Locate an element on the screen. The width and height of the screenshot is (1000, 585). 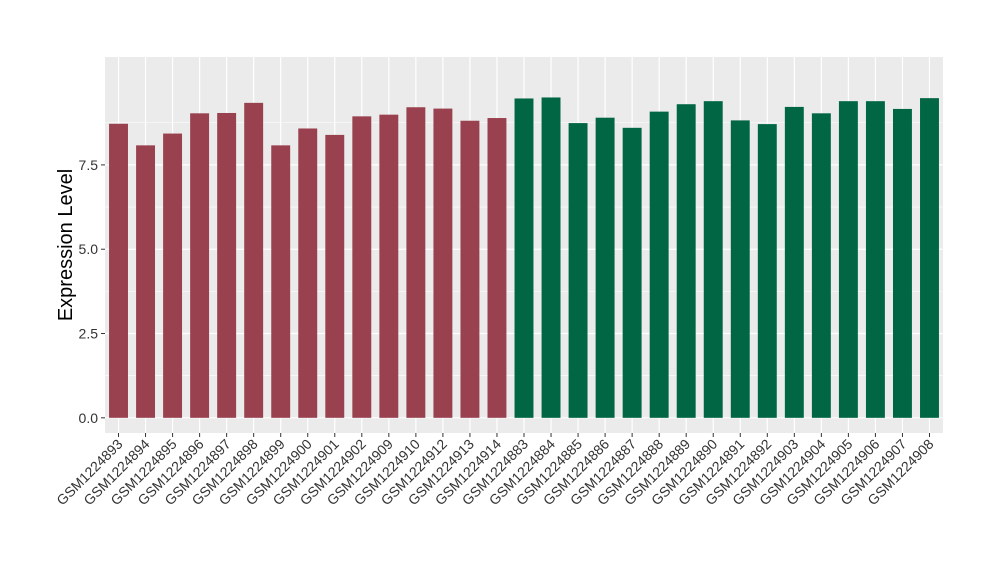
y-axis: 0.0 2.5 5.0 7.5 is located at coordinates (92, 291).